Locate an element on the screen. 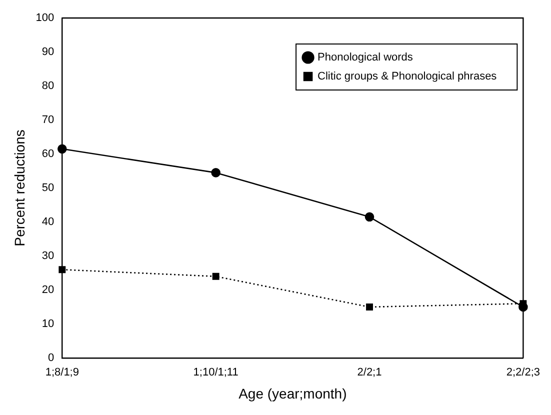 The image size is (551, 415). y-tick-label: 30 is located at coordinates (48, 256).